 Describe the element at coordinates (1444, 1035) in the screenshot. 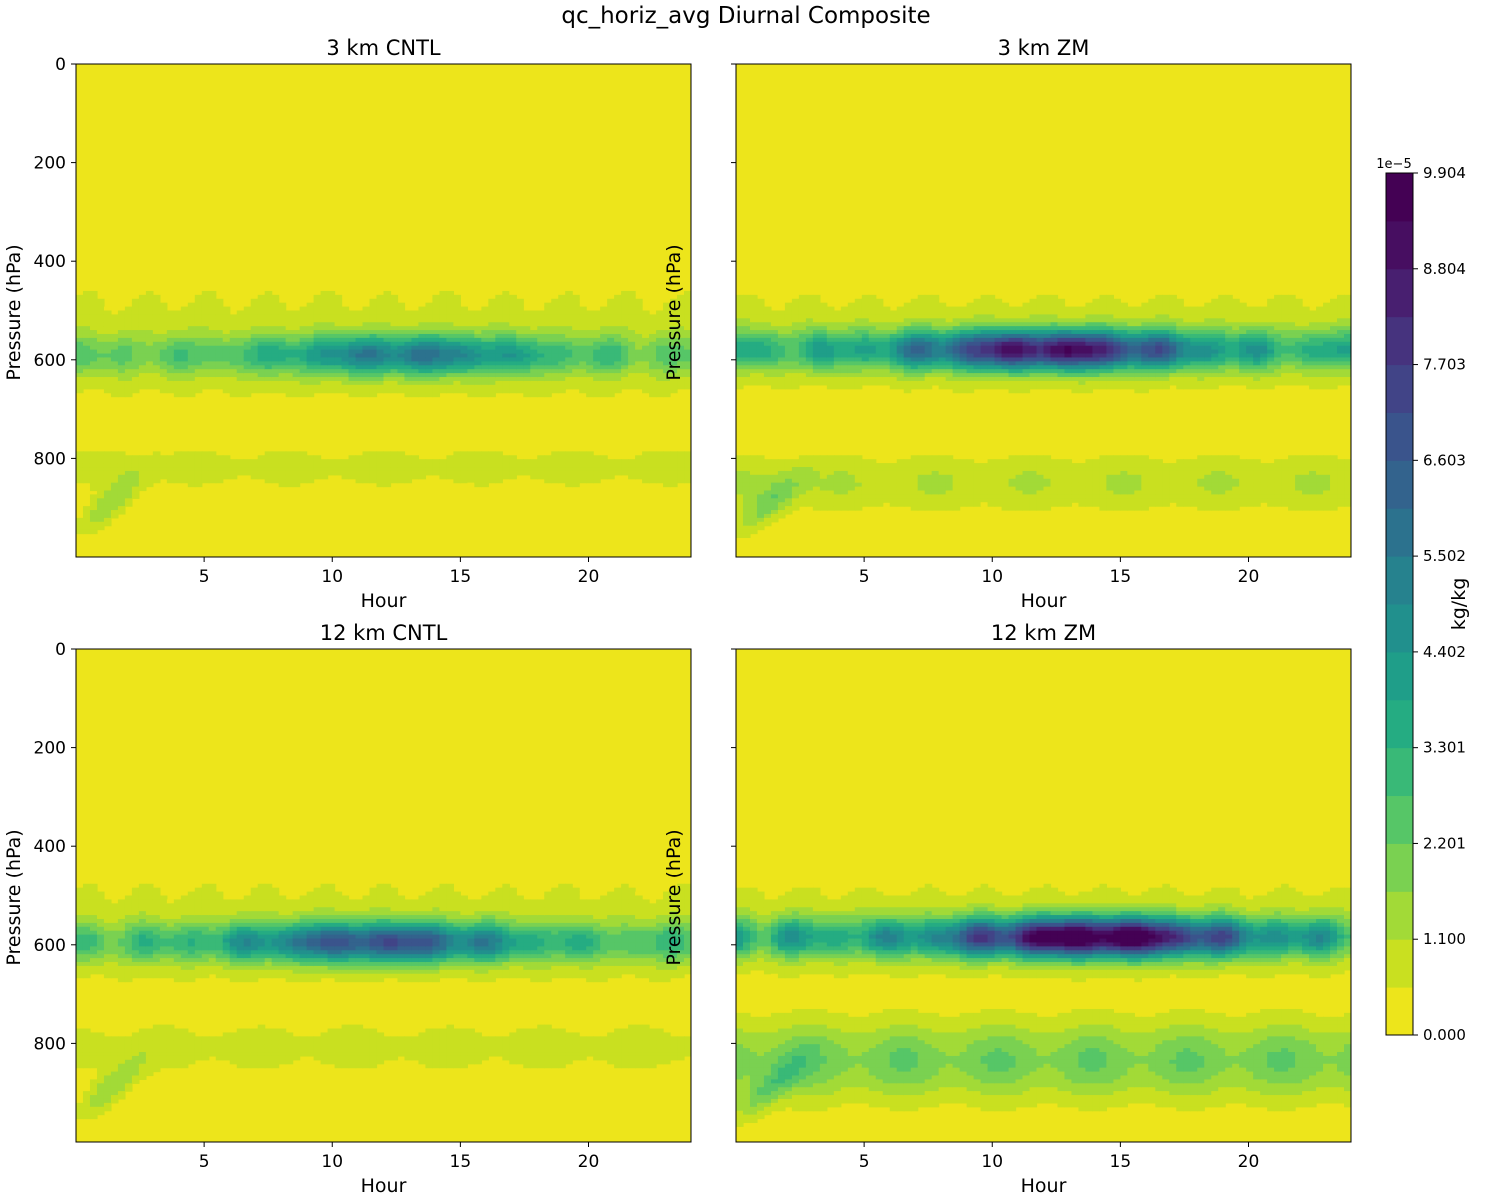

I see `colorbar-tick-label: 0.000` at that location.